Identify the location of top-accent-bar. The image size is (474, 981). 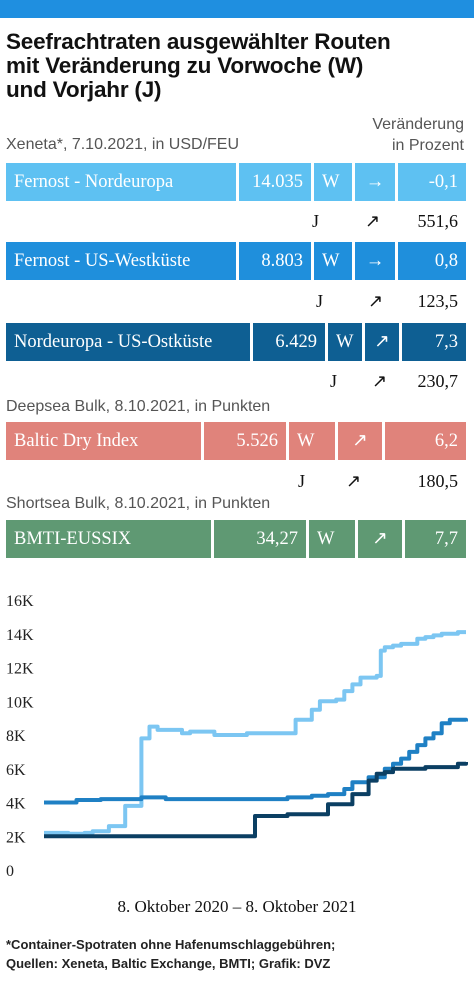
(237, 9).